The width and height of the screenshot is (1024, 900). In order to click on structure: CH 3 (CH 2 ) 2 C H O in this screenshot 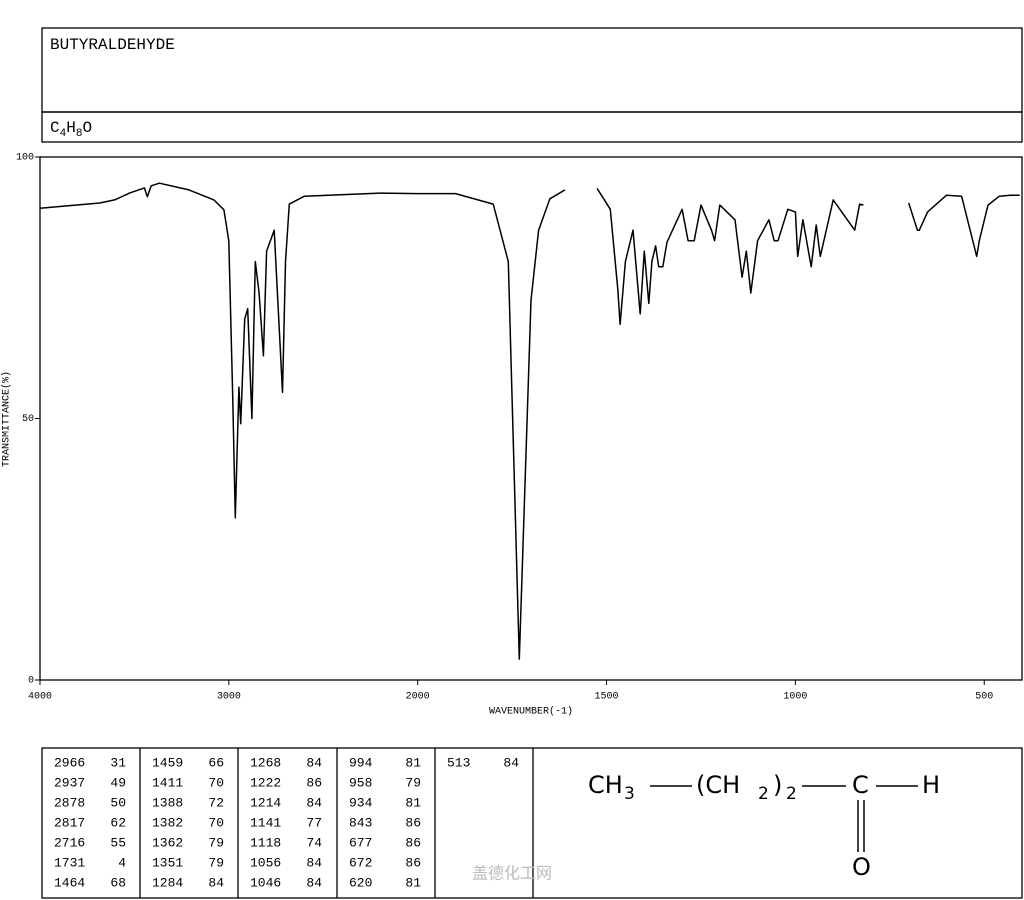, I will do `click(764, 826)`.